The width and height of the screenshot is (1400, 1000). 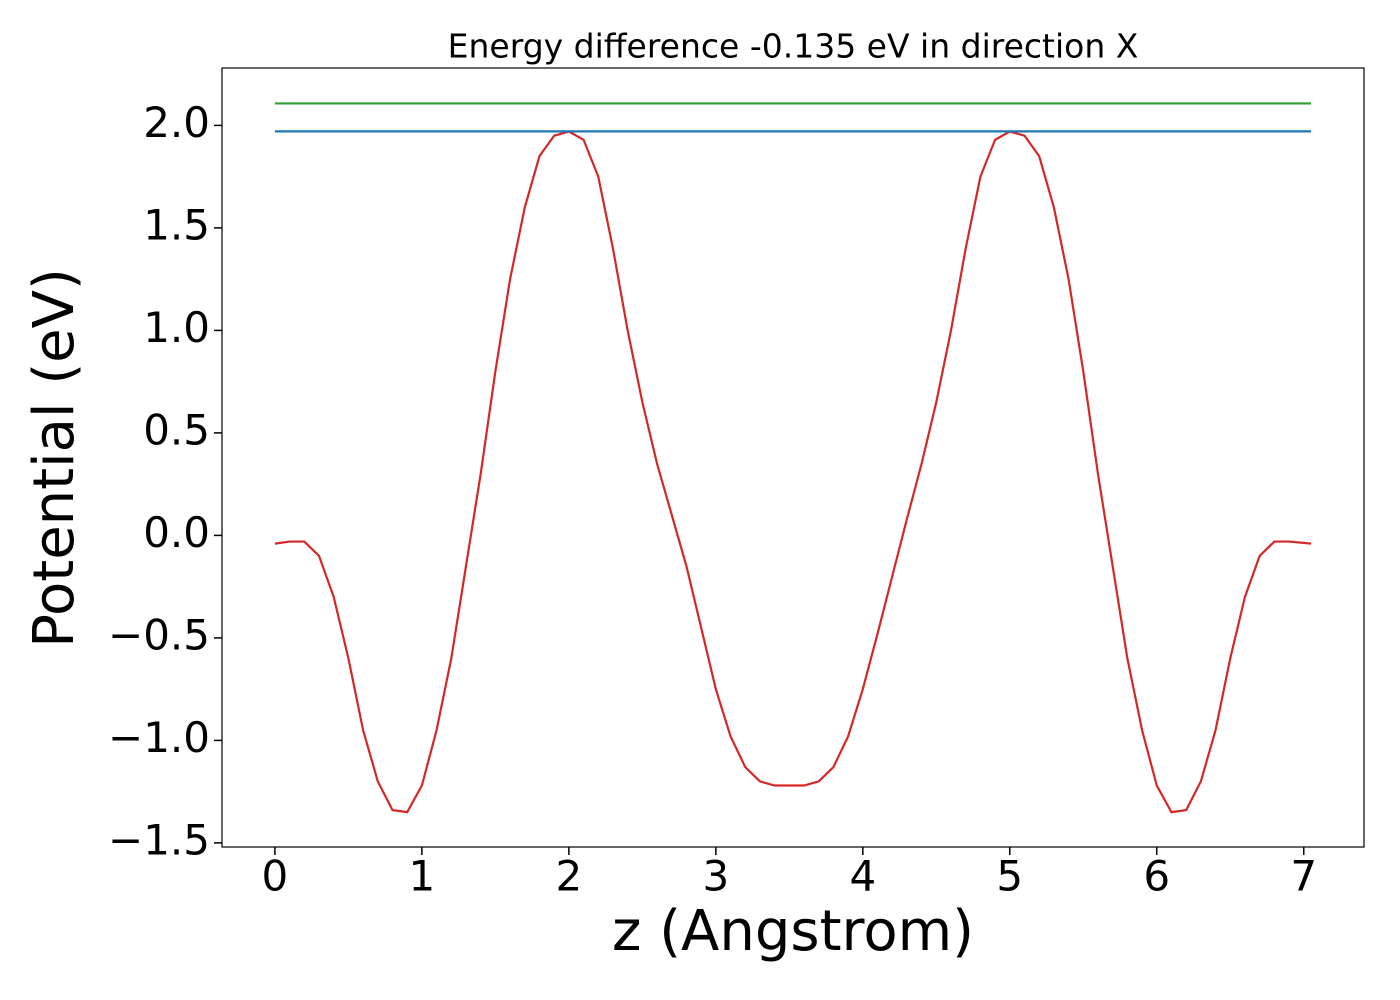 What do you see at coordinates (54, 458) in the screenshot?
I see `y-axis-label: Potential (eV)` at bounding box center [54, 458].